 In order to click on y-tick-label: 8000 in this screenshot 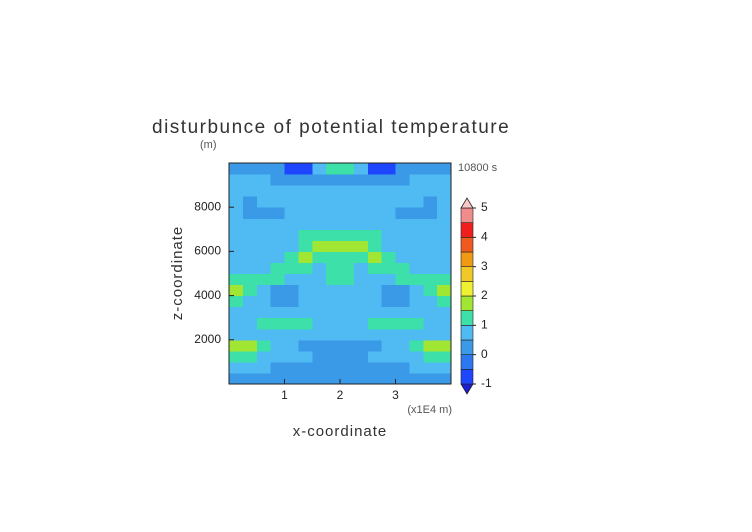, I will do `click(207, 206)`.